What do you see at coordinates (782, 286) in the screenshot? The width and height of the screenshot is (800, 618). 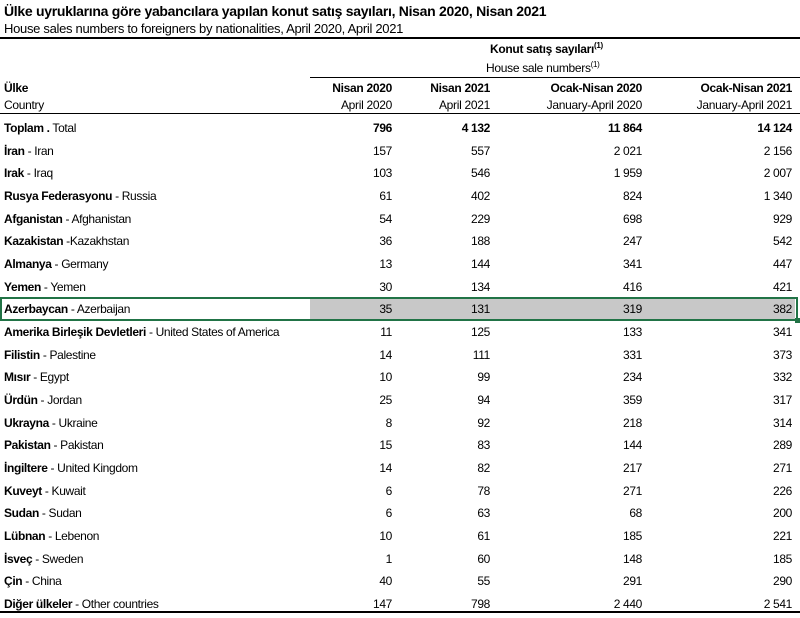 I see `value-cell: 421` at bounding box center [782, 286].